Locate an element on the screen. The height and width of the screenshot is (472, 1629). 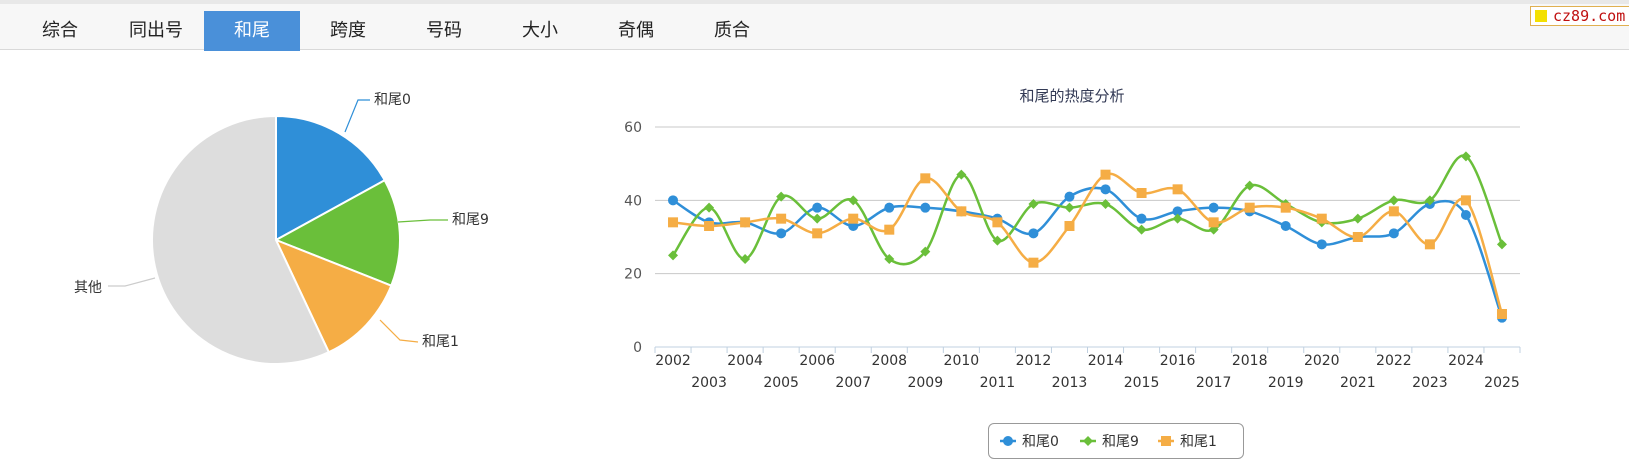
series-3-point-2023 is located at coordinates (1429, 244).